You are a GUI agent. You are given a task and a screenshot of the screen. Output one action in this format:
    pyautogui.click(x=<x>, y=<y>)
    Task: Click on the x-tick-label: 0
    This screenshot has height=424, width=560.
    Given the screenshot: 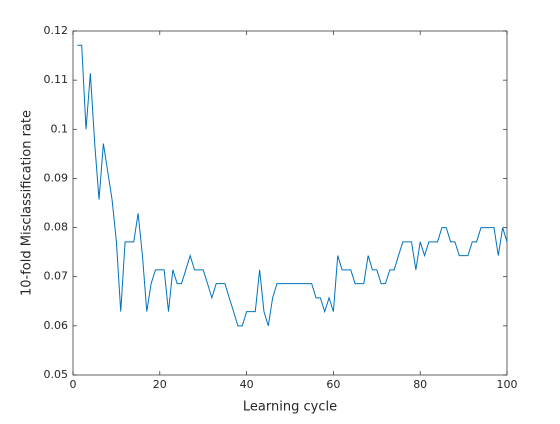 What is the action you would take?
    pyautogui.click(x=73, y=384)
    